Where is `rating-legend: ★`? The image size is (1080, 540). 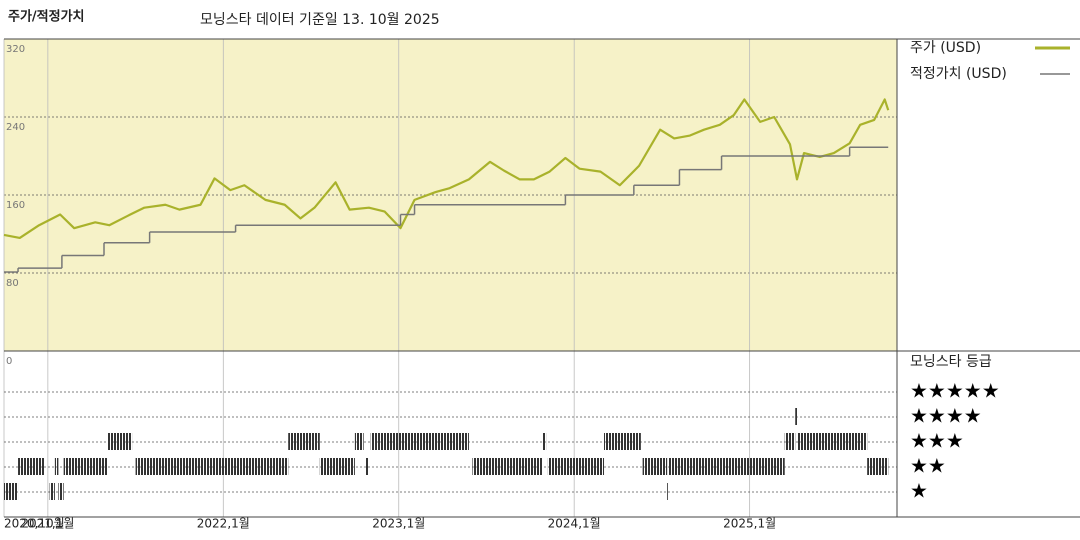
rating-legend: ★ is located at coordinates (919, 491).